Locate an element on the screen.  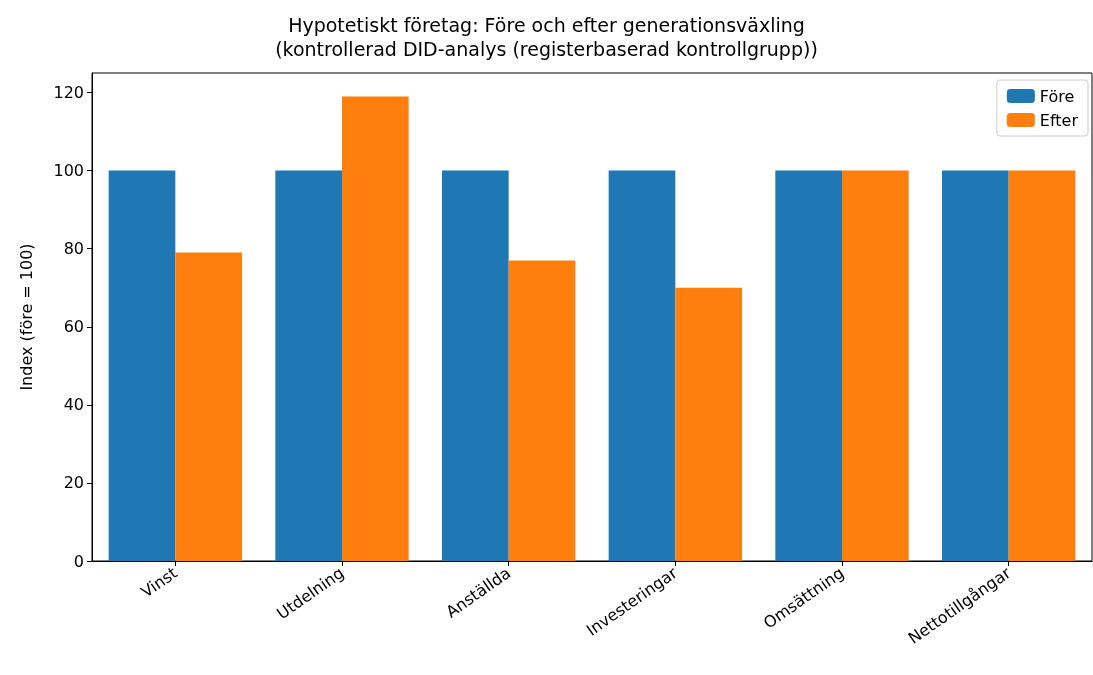
y-tick-label: 60 is located at coordinates (73, 327).